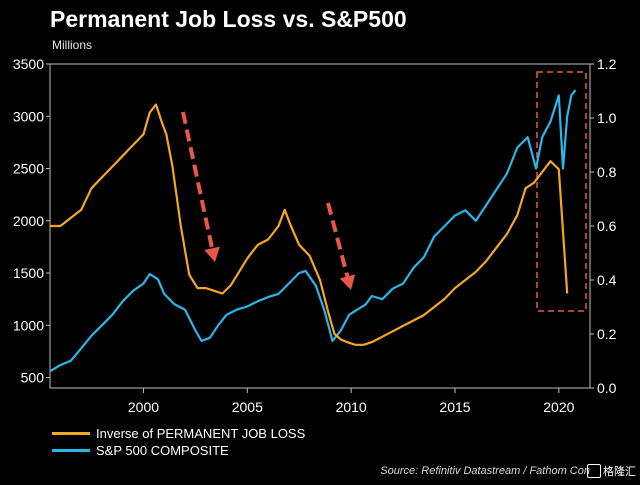 The width and height of the screenshot is (640, 485). What do you see at coordinates (558, 407) in the screenshot?
I see `x-tick-label: 2020` at bounding box center [558, 407].